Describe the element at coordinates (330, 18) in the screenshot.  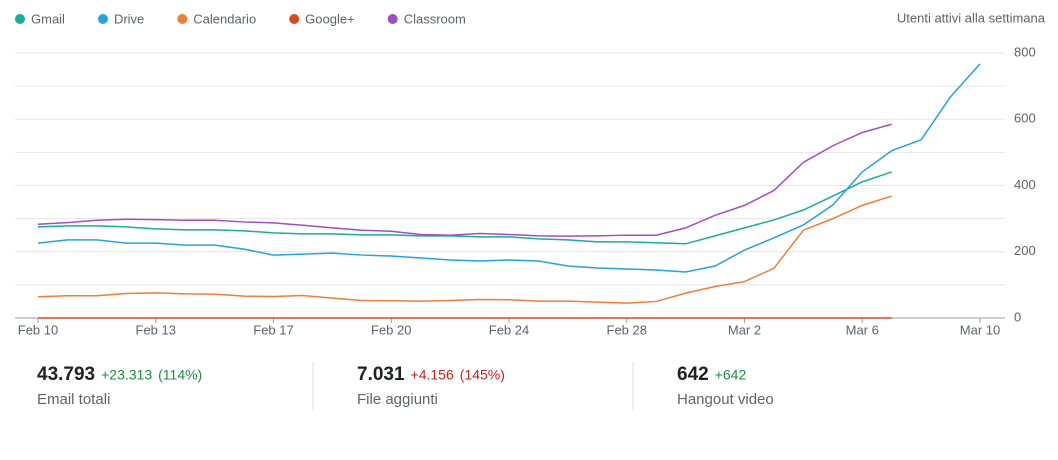
I see `legend-label: Google+` at that location.